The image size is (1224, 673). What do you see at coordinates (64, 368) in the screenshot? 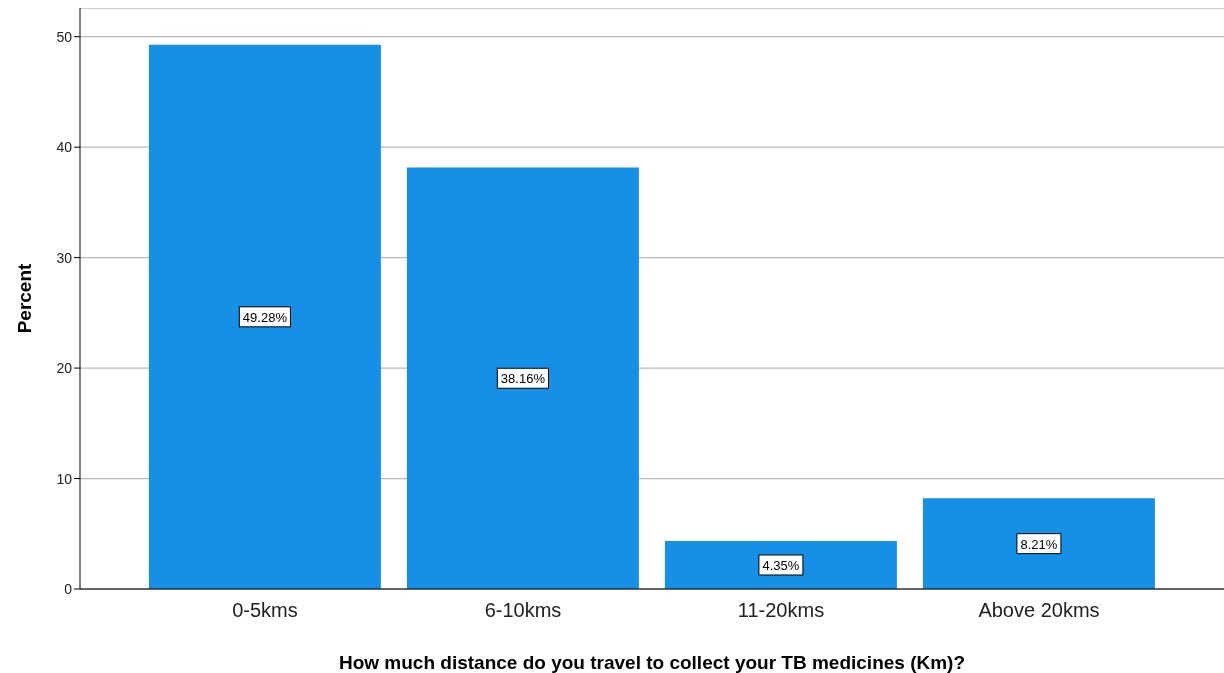
I see `y-tick-label: 20` at bounding box center [64, 368].